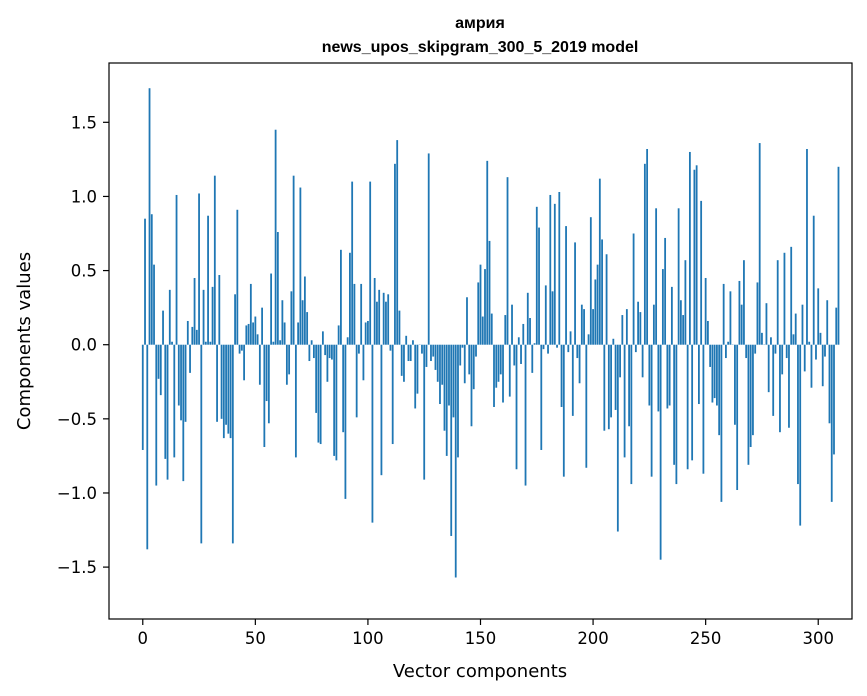 The image size is (867, 696). Describe the element at coordinates (143, 638) in the screenshot. I see `x-tick-label: 0` at that location.